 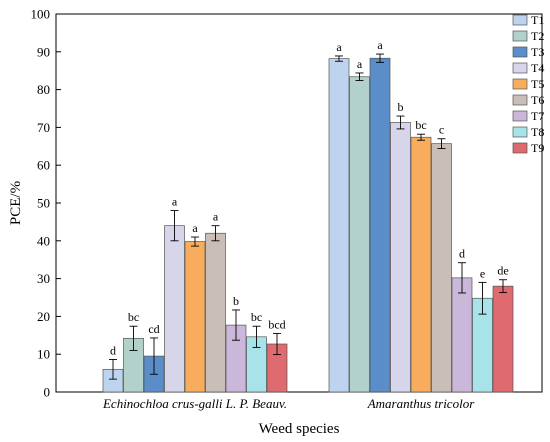 I want to click on y-tick-label: 90, so click(x=43, y=51).